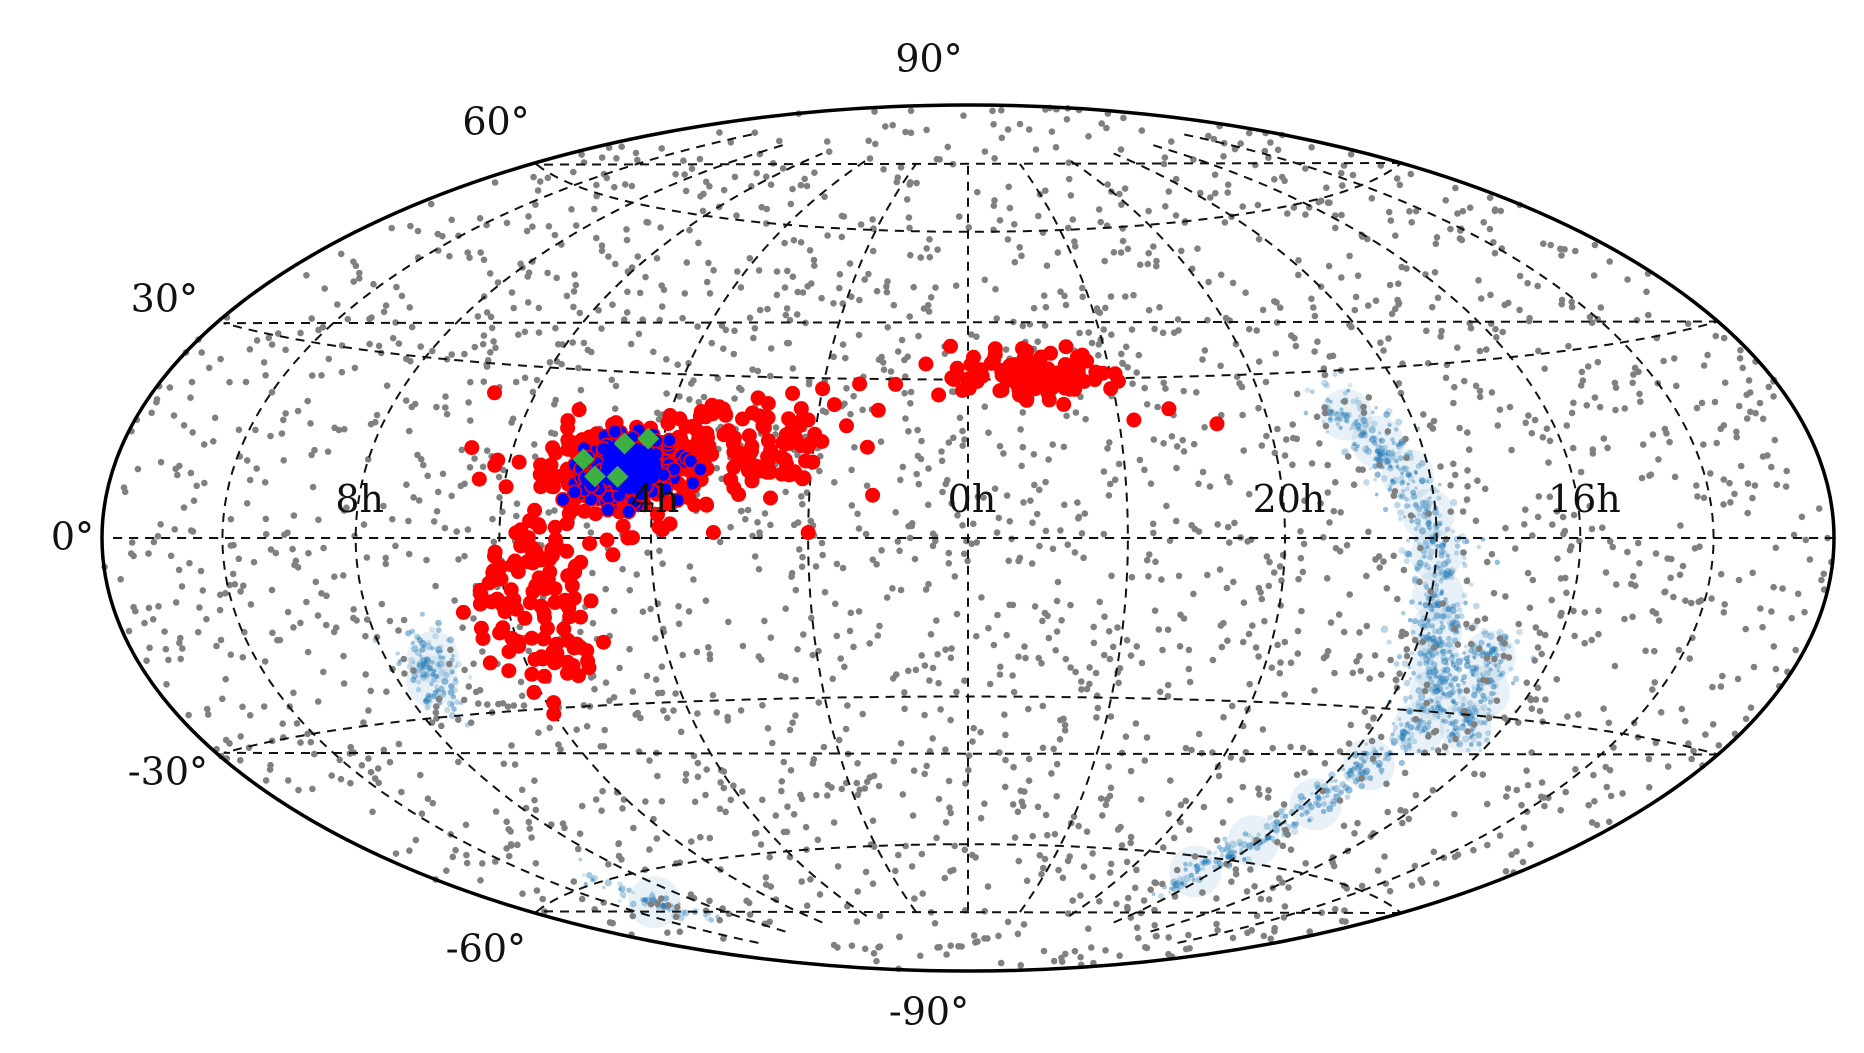  What do you see at coordinates (168, 772) in the screenshot?
I see `dec-tick-label: -30°` at bounding box center [168, 772].